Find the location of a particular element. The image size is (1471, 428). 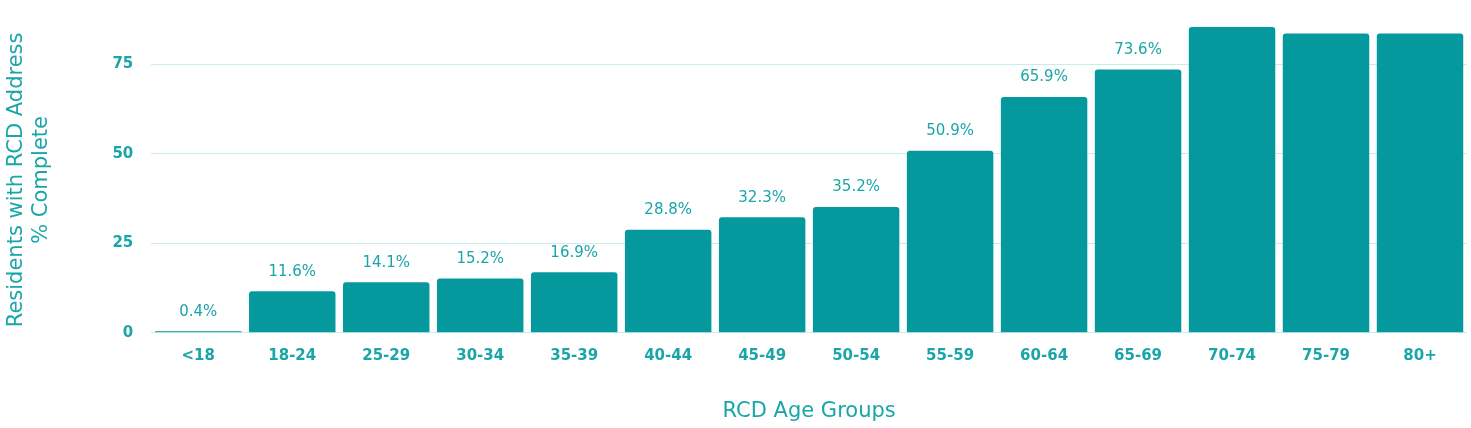

data-label: 0.4% is located at coordinates (198, 310).